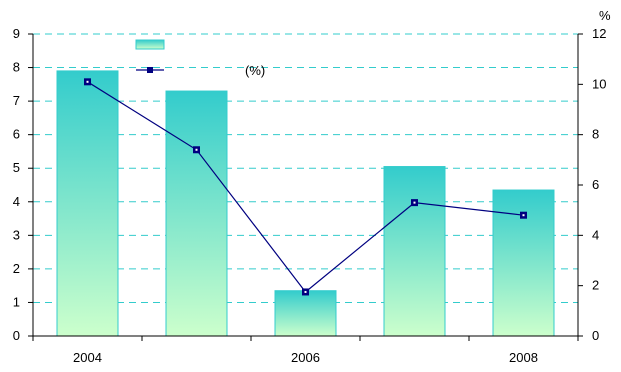 The height and width of the screenshot is (372, 621). Describe the element at coordinates (16, 268) in the screenshot. I see `left-tick-label: 2` at that location.